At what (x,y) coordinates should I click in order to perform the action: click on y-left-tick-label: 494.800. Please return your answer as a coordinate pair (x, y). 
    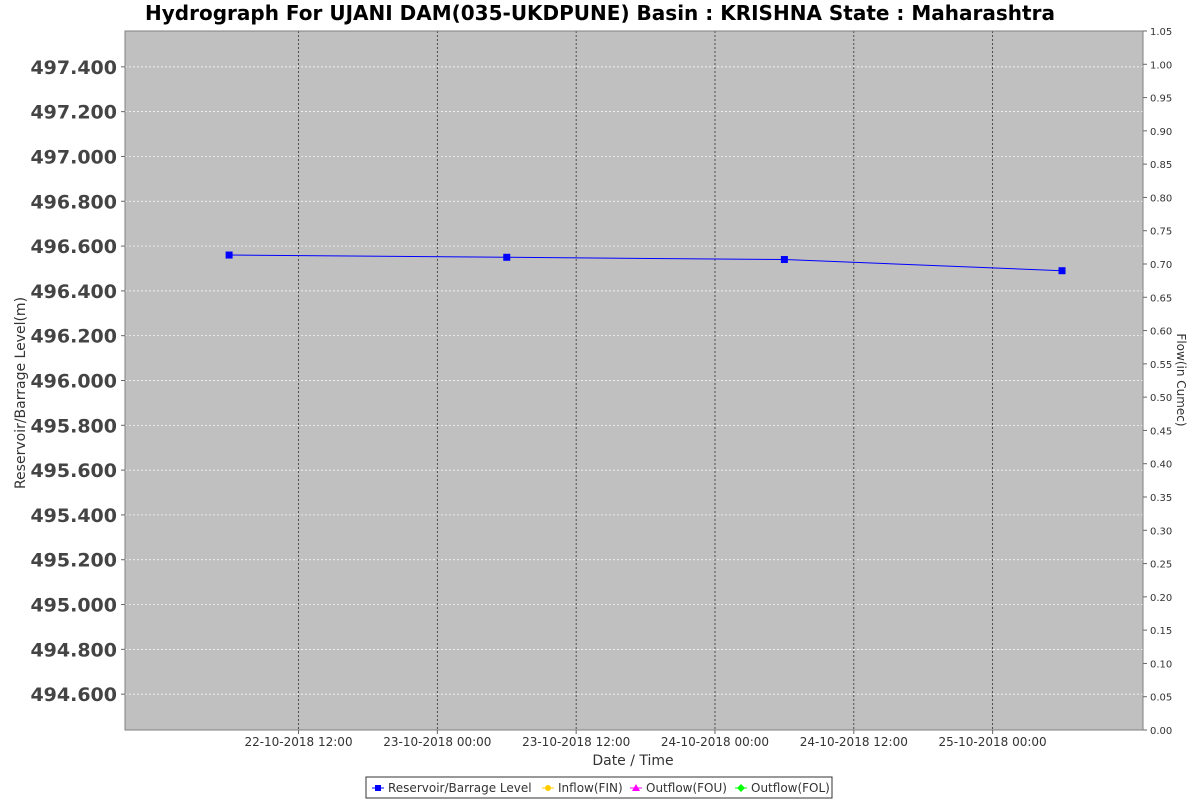
    Looking at the image, I should click on (73, 650).